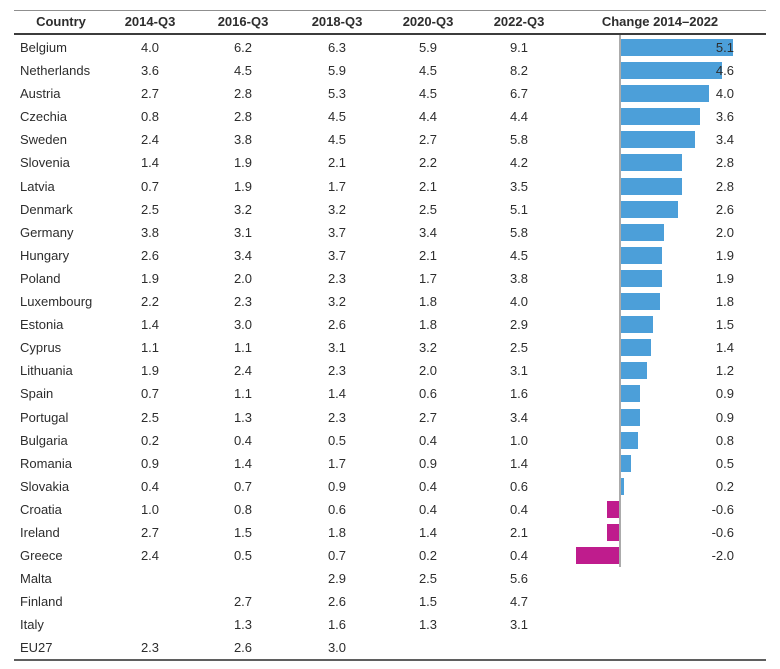 This screenshot has width=780, height=669. I want to click on value-cell: 1.7, so click(428, 278).